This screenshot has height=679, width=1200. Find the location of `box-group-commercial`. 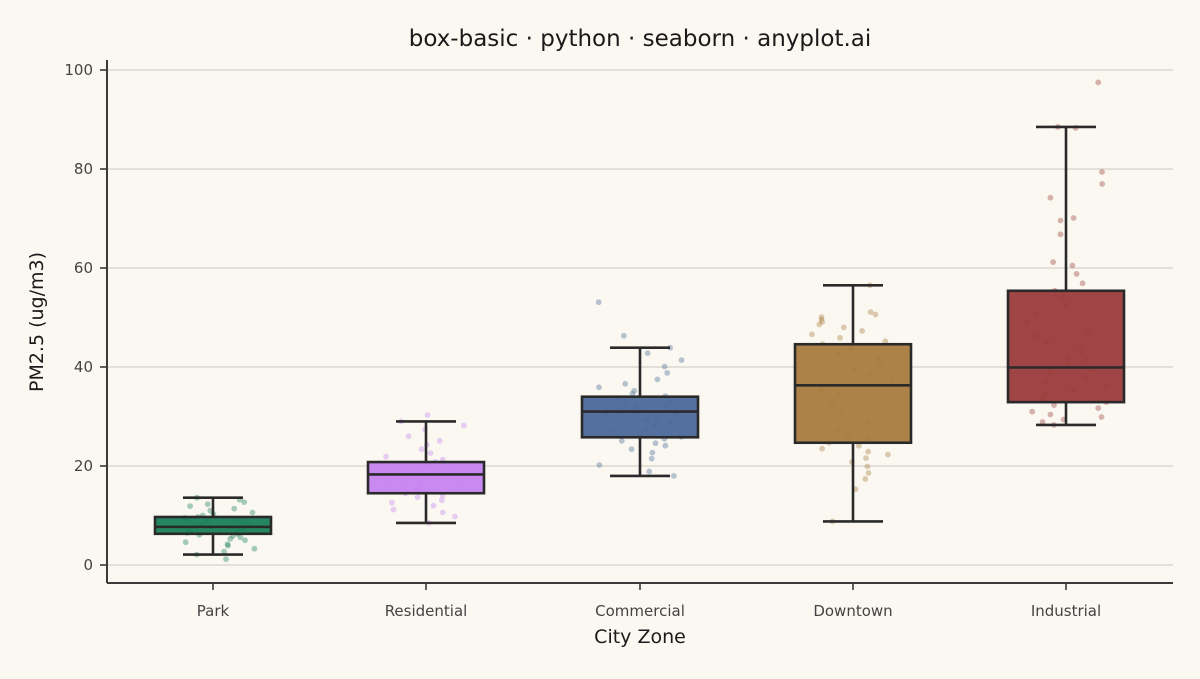

box-group-commercial is located at coordinates (640, 412).